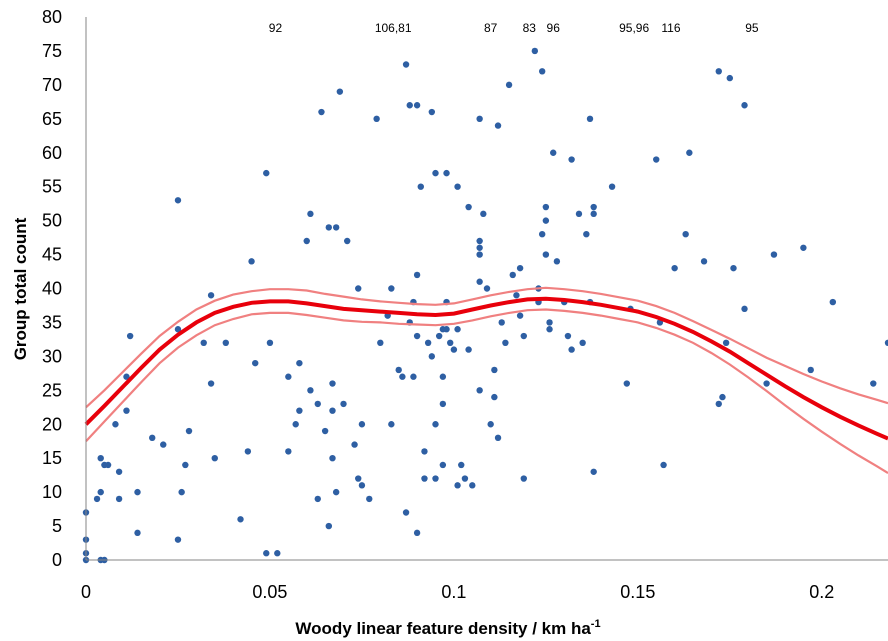 Image resolution: width=888 pixels, height=641 pixels. I want to click on y-axis-title: Group total count, so click(20, 288).